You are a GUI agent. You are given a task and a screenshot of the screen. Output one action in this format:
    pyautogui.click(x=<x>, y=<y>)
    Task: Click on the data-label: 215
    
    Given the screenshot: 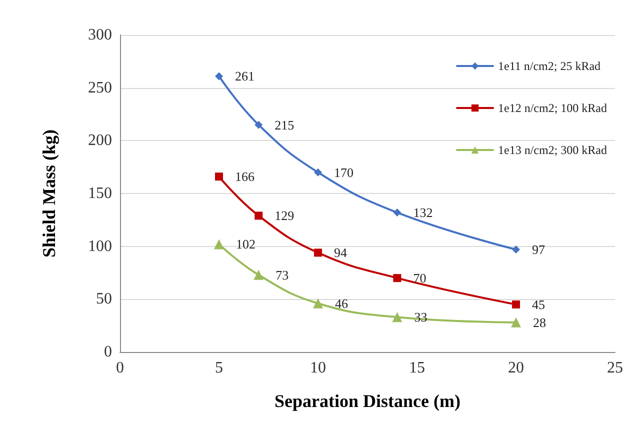 What is the action you would take?
    pyautogui.click(x=284, y=124)
    